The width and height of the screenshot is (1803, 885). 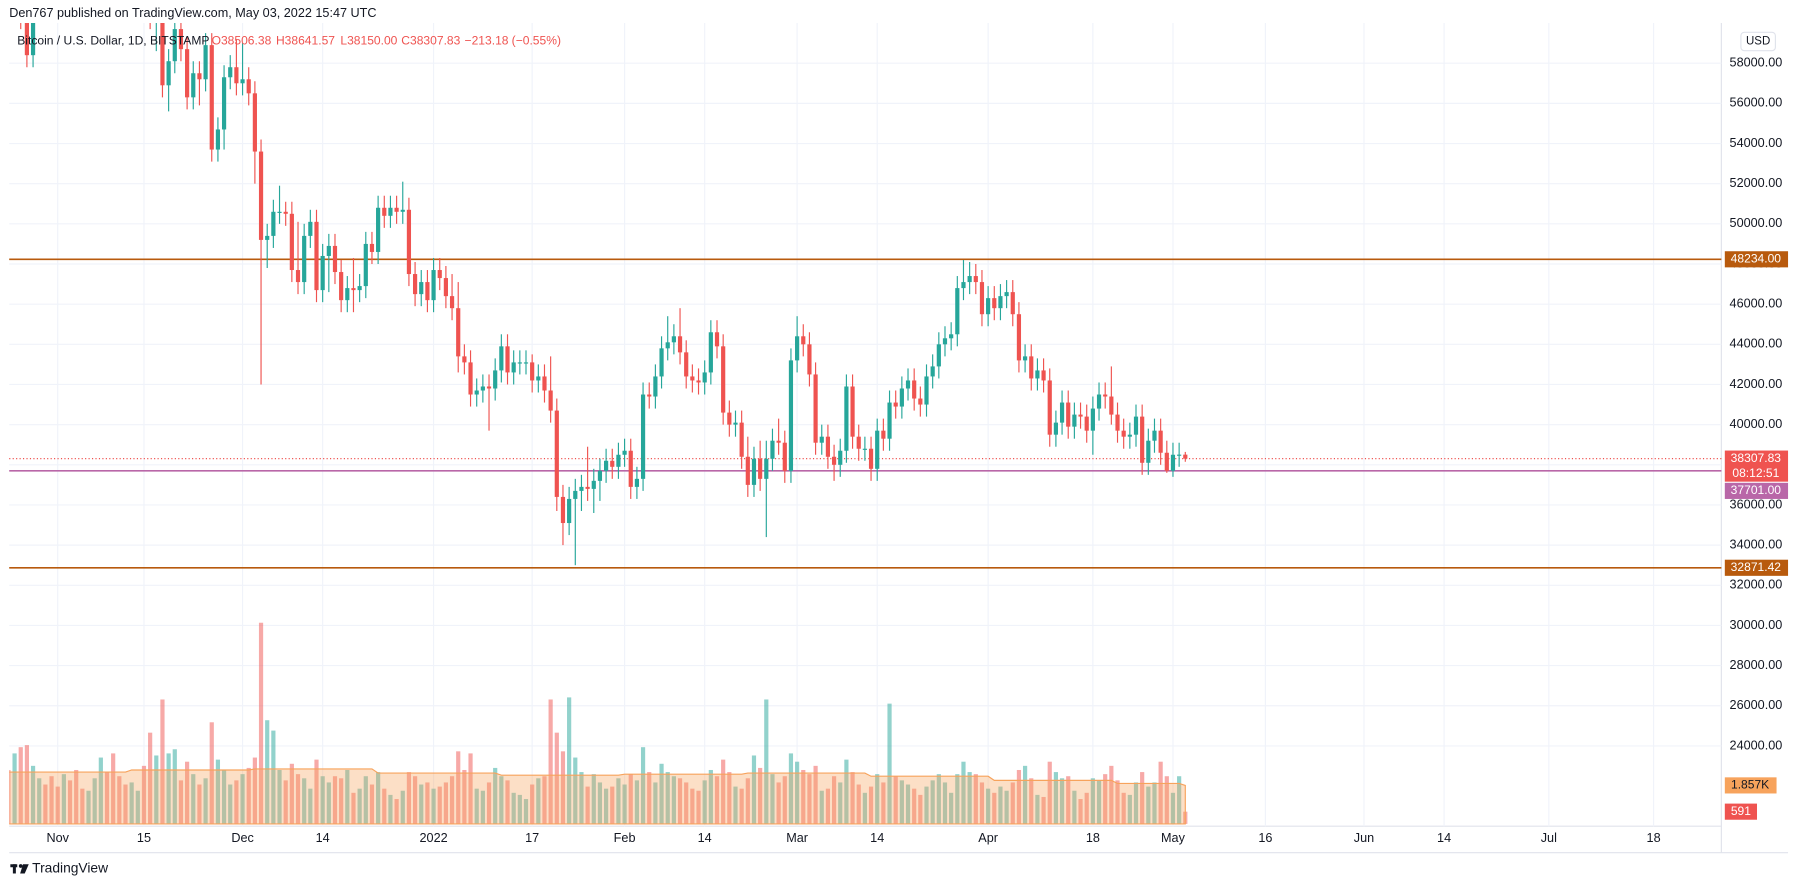 What do you see at coordinates (1756, 705) in the screenshot?
I see `y-tick-label: 26000.00` at bounding box center [1756, 705].